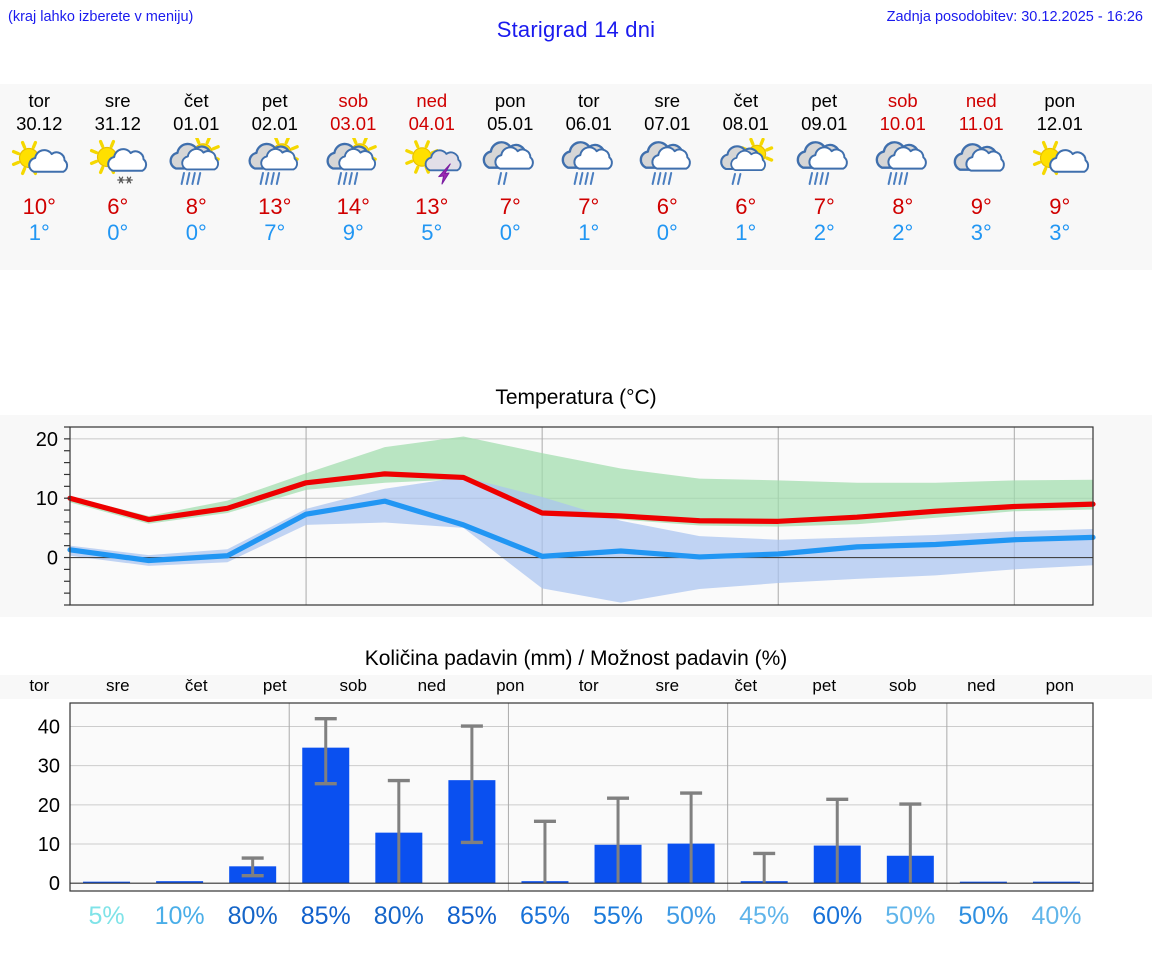 This screenshot has width=1152, height=975. What do you see at coordinates (510, 164) in the screenshot?
I see `cloud-rain-light-icon` at bounding box center [510, 164].